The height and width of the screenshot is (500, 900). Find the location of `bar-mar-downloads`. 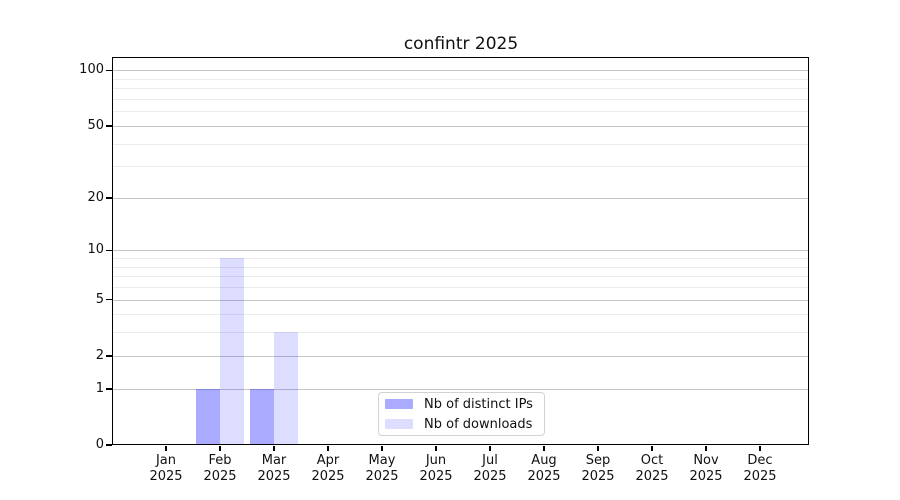

bar-mar-downloads is located at coordinates (286, 388).